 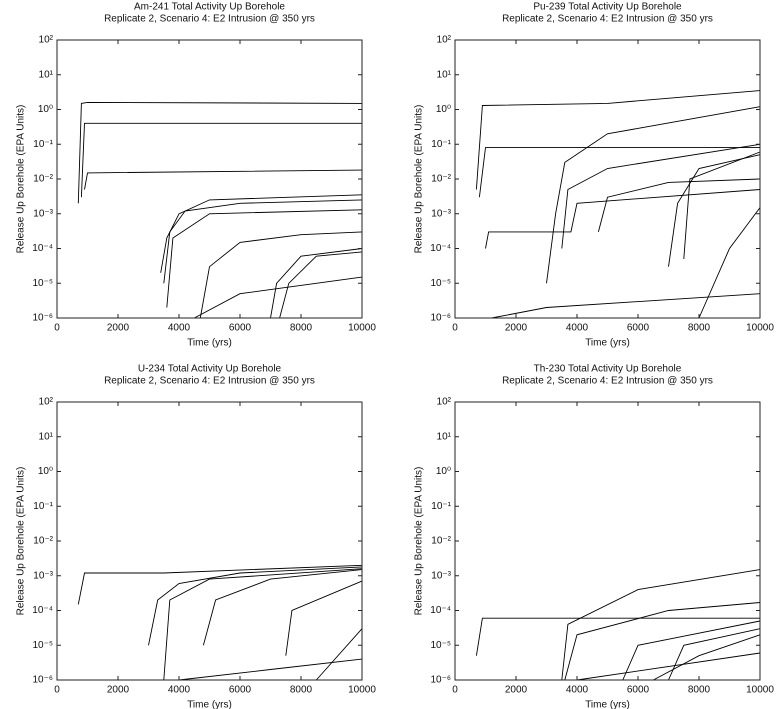 What do you see at coordinates (608, 369) in the screenshot?
I see `chart-title: Th-230 Total Activity Up Borehole` at bounding box center [608, 369].